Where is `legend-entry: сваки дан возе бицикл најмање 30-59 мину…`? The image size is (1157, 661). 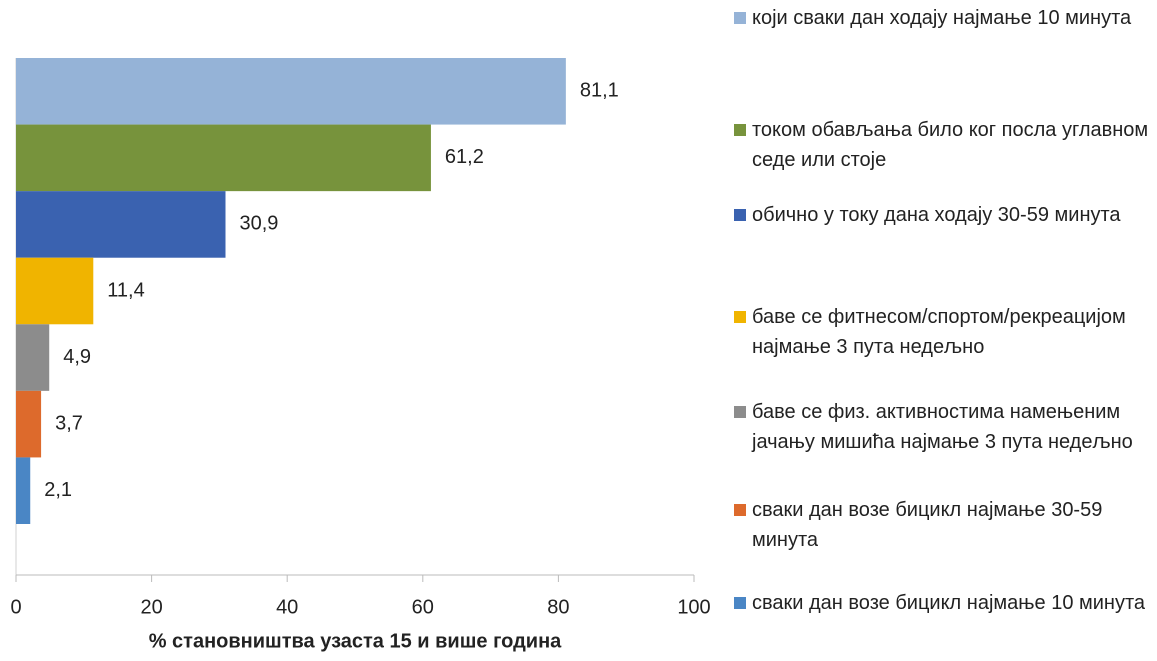 legend-entry: сваки дан возе бицикл најмање 30-59 мину… is located at coordinates (944, 525).